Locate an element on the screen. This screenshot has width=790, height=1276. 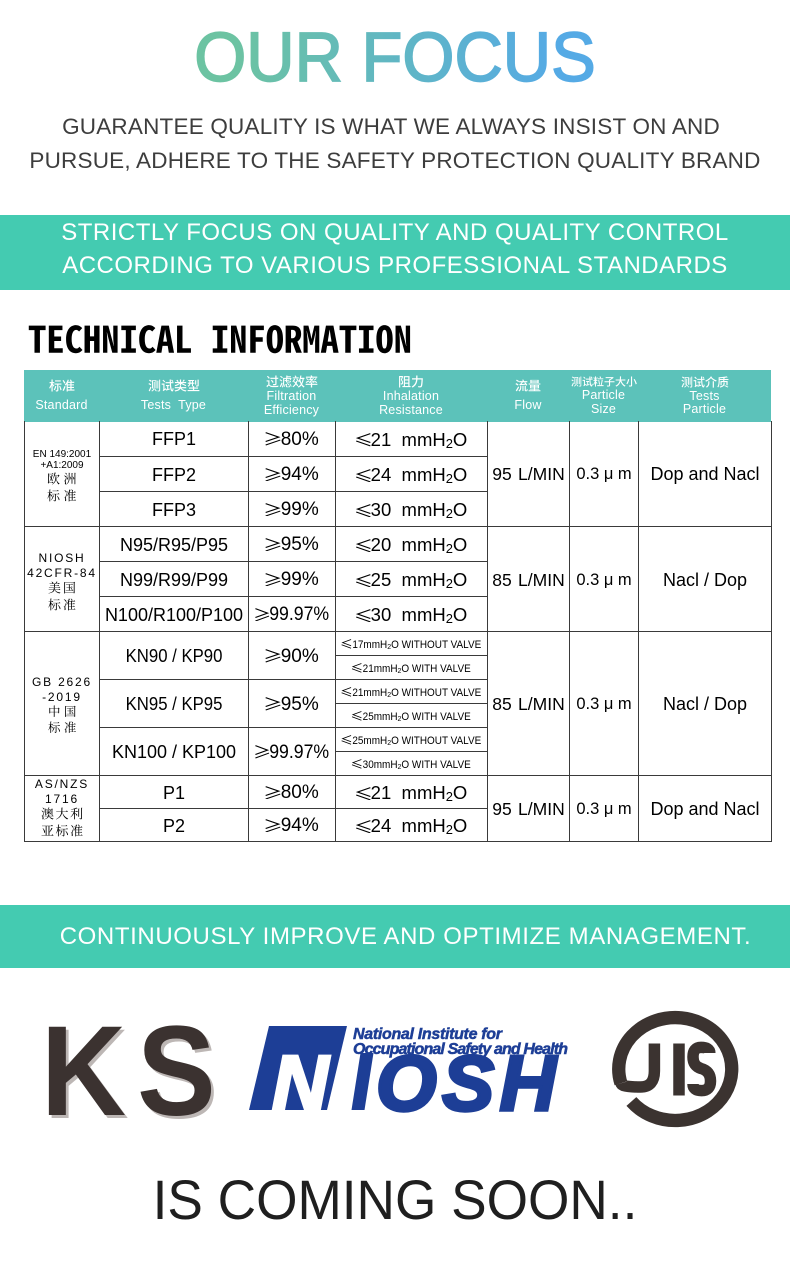
svg-text: Occupational Safety and Health is located at coordinates (460, 1049).